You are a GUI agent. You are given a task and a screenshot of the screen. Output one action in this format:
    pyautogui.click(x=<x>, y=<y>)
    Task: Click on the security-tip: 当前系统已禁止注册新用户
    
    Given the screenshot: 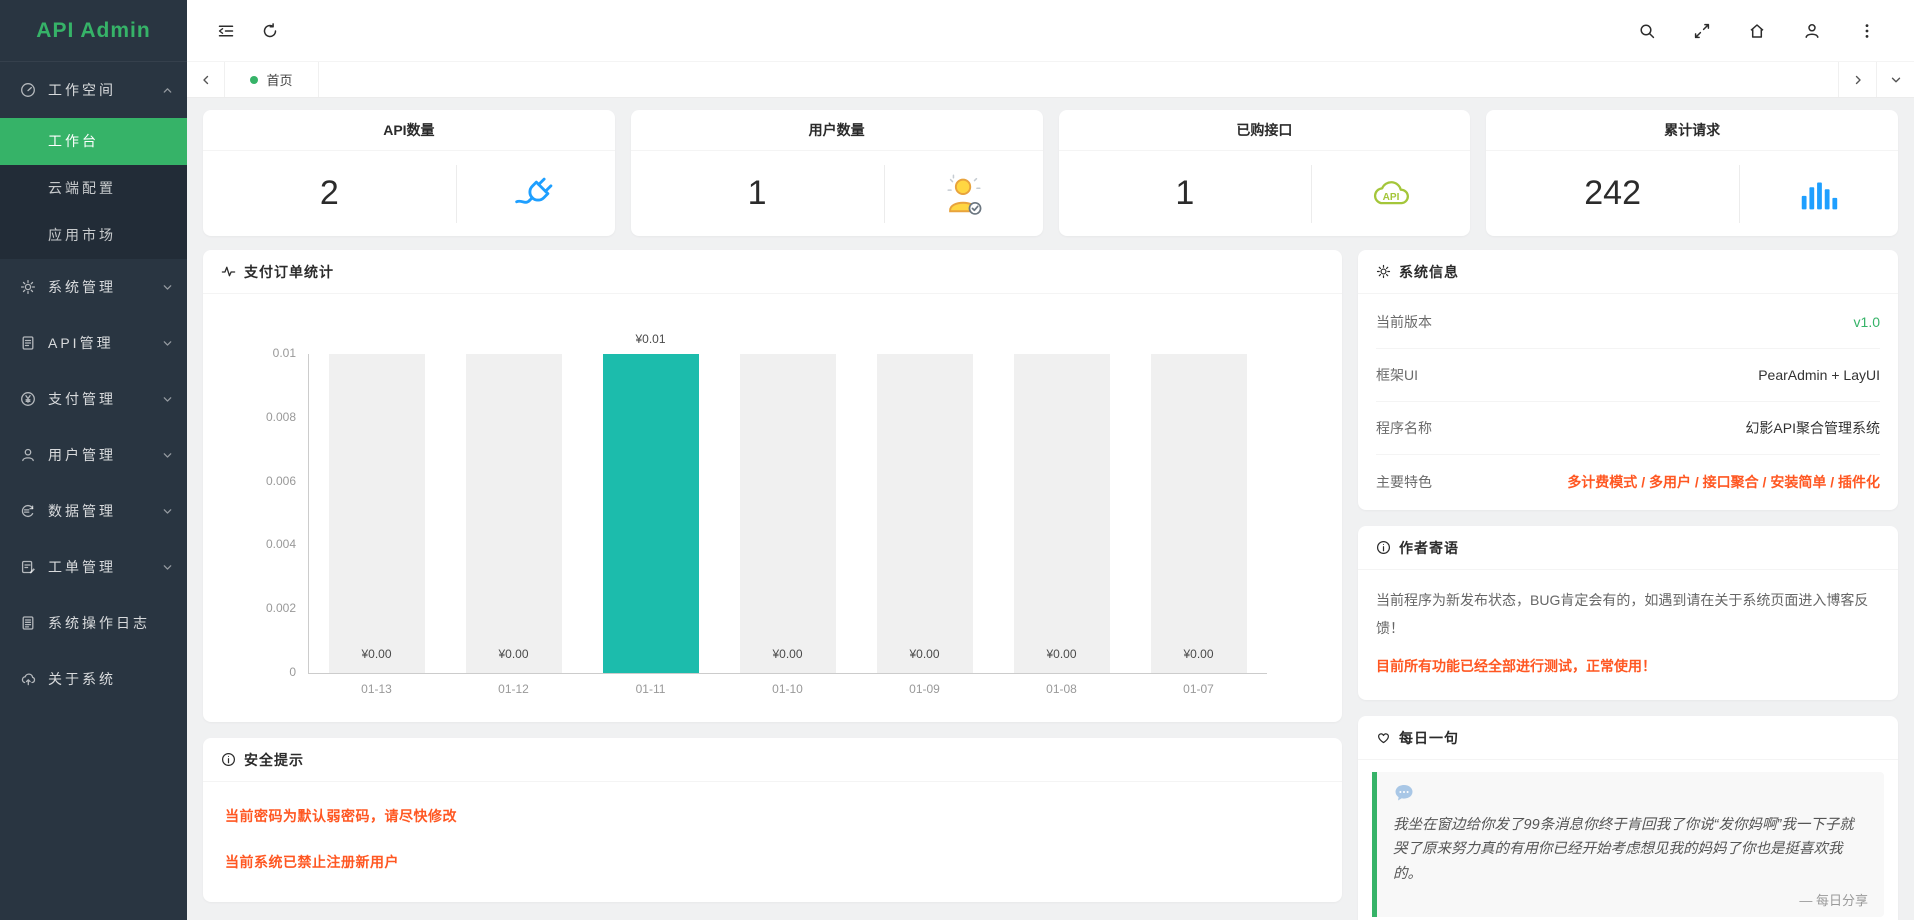 What is the action you would take?
    pyautogui.click(x=312, y=862)
    